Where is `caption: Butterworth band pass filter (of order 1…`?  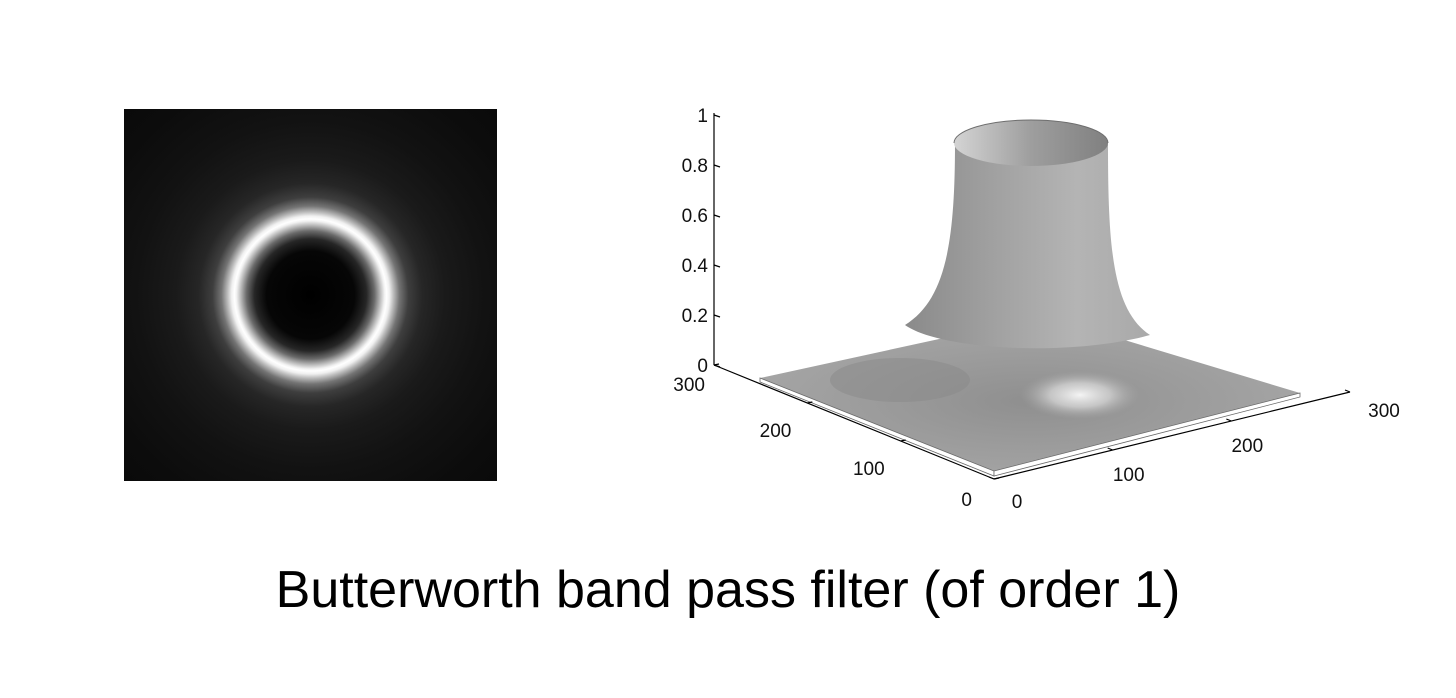 caption: Butterworth band pass filter (of order 1… is located at coordinates (728, 590).